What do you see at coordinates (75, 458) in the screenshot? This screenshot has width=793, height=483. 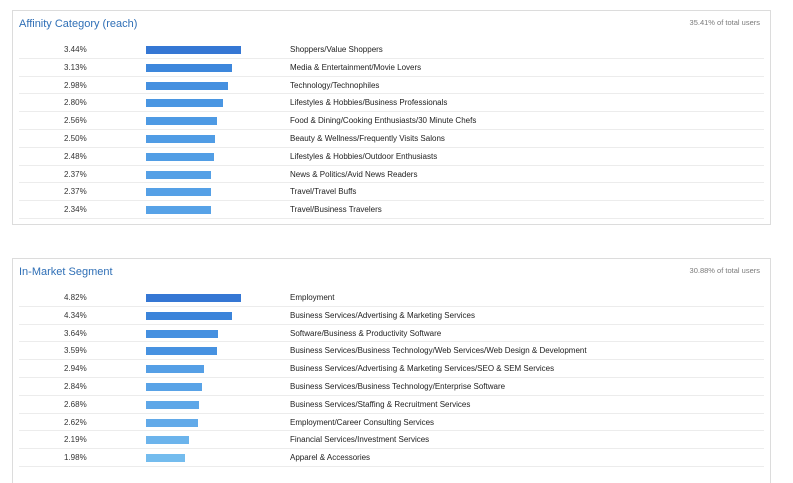 I see `row-percentage: 1.98%` at bounding box center [75, 458].